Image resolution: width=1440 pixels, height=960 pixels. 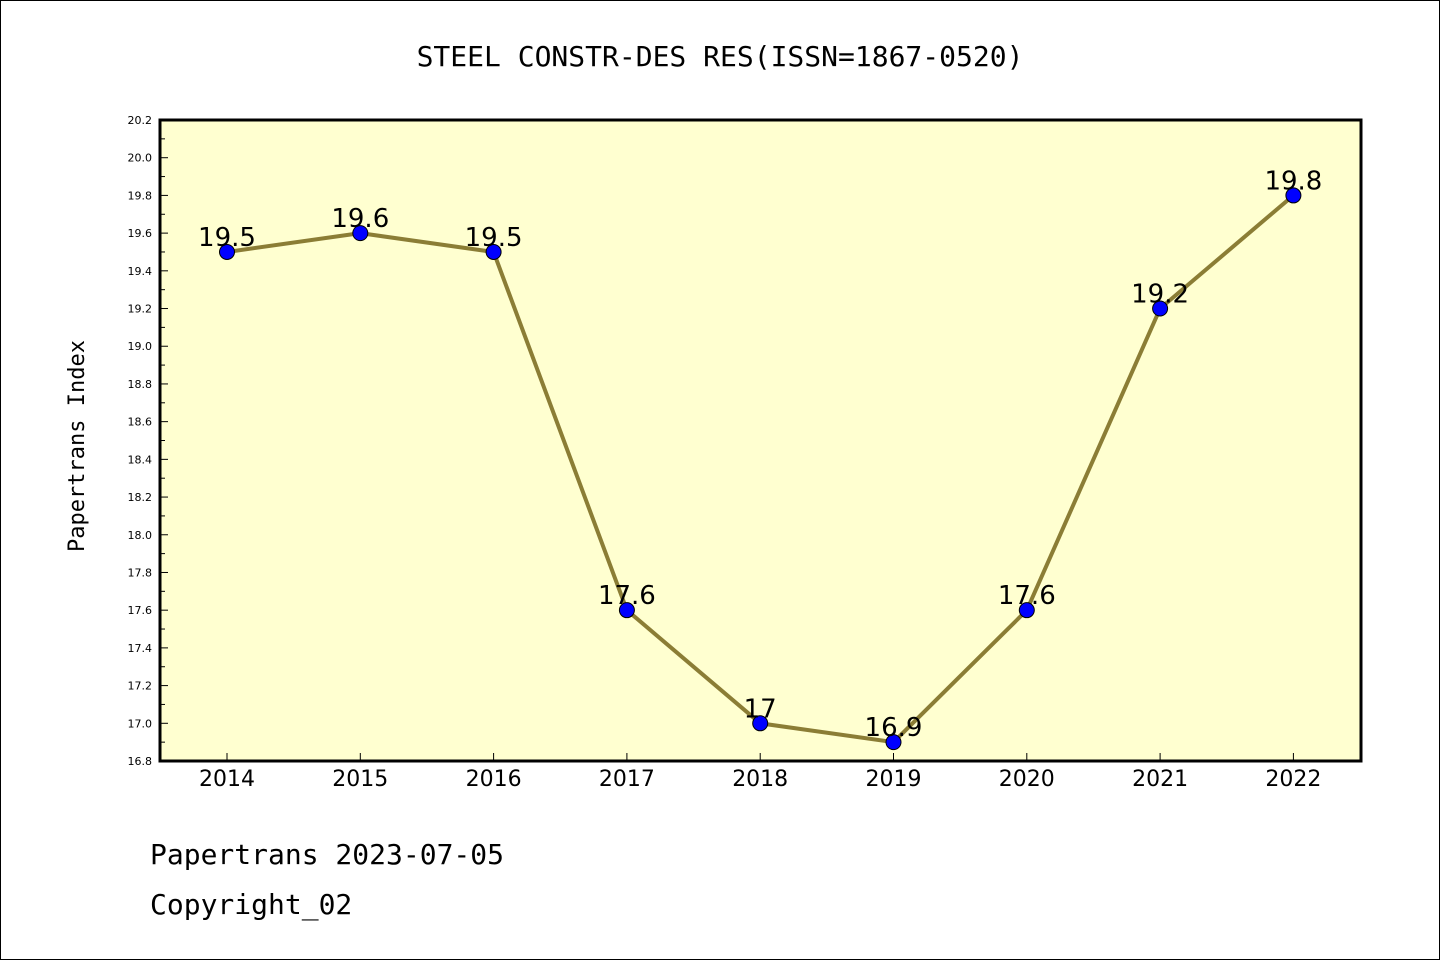 What do you see at coordinates (1293, 779) in the screenshot?
I see `x-tick-label: 2022` at bounding box center [1293, 779].